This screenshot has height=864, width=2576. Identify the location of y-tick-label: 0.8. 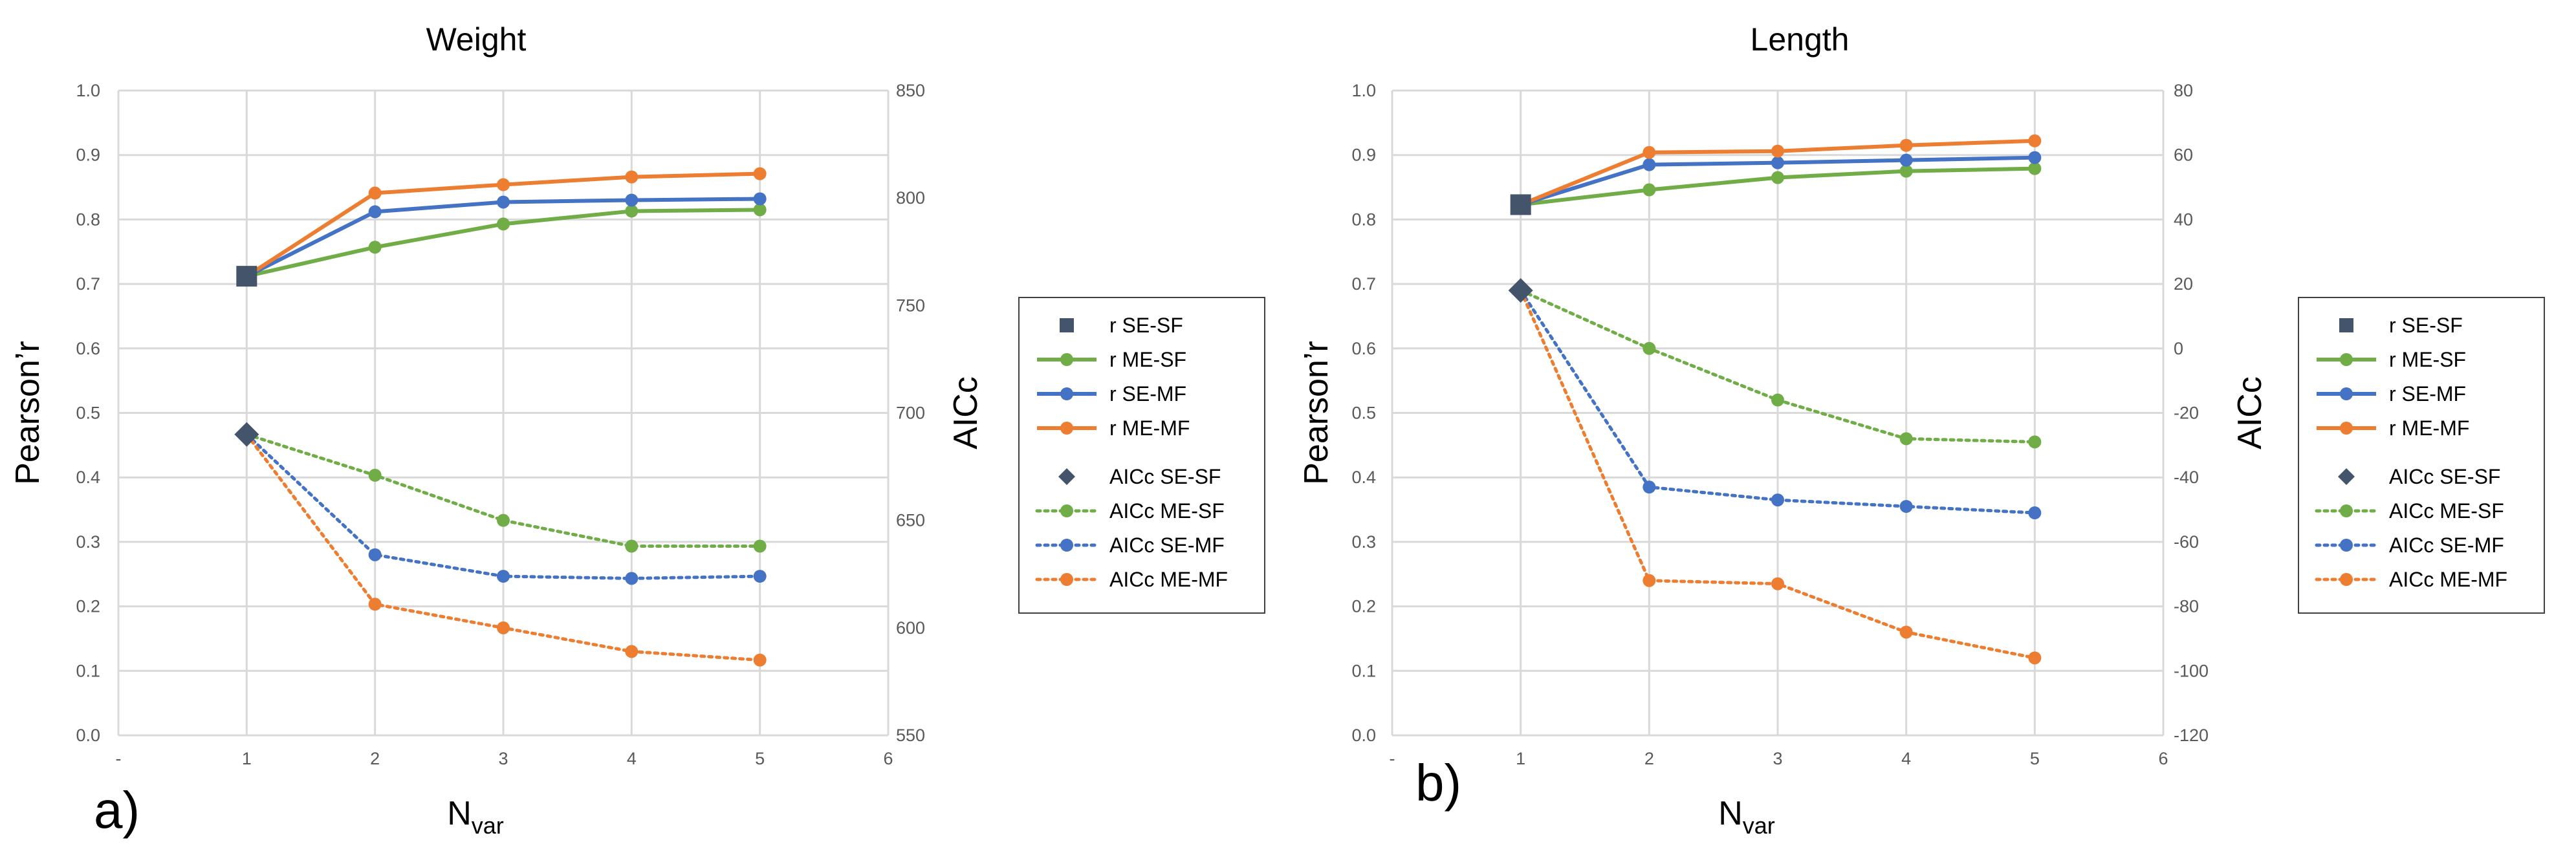
(88, 219).